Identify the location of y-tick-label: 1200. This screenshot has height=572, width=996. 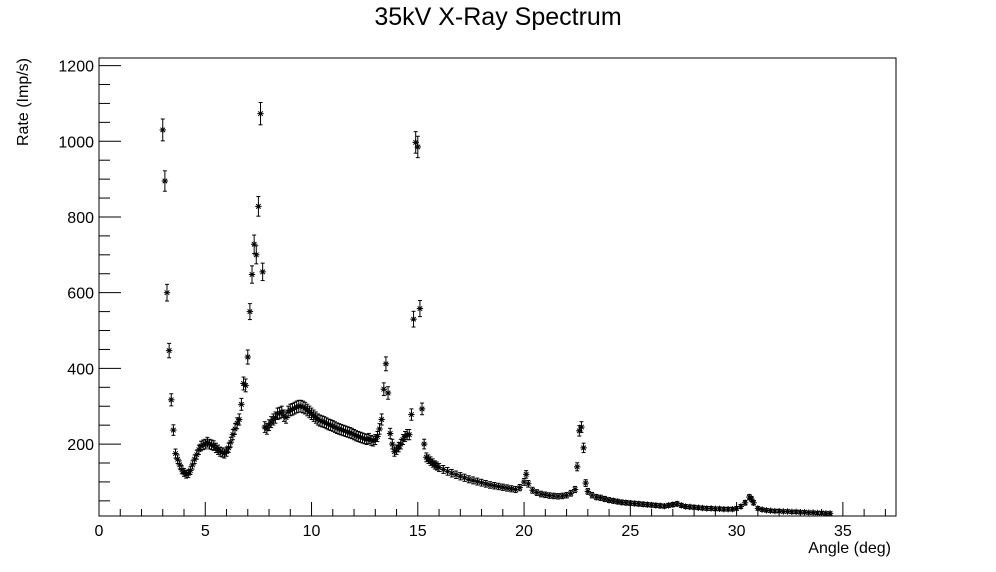
(76, 67).